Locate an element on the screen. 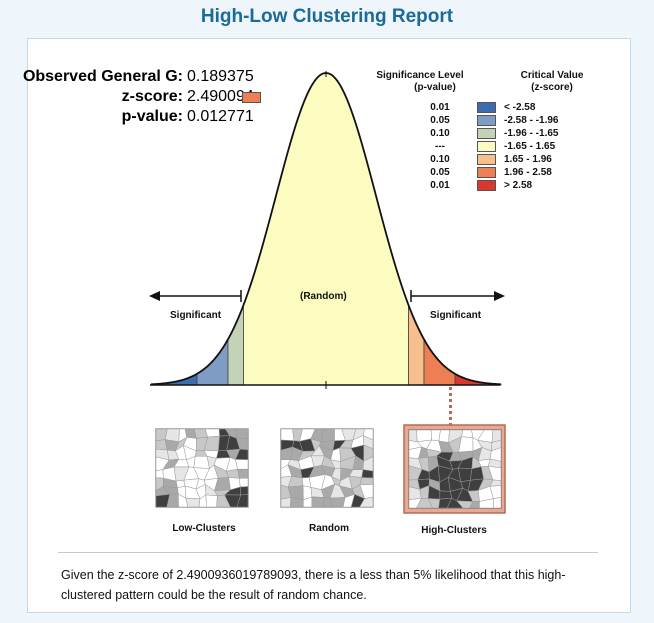 Image resolution: width=654 pixels, height=623 pixels. pvalue-value: 0.012771 is located at coordinates (220, 116).